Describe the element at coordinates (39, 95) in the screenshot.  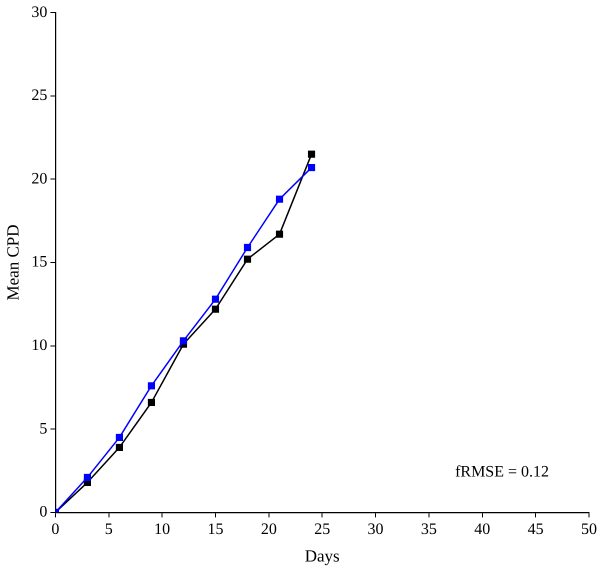
I see `y-tick-label: 25` at that location.